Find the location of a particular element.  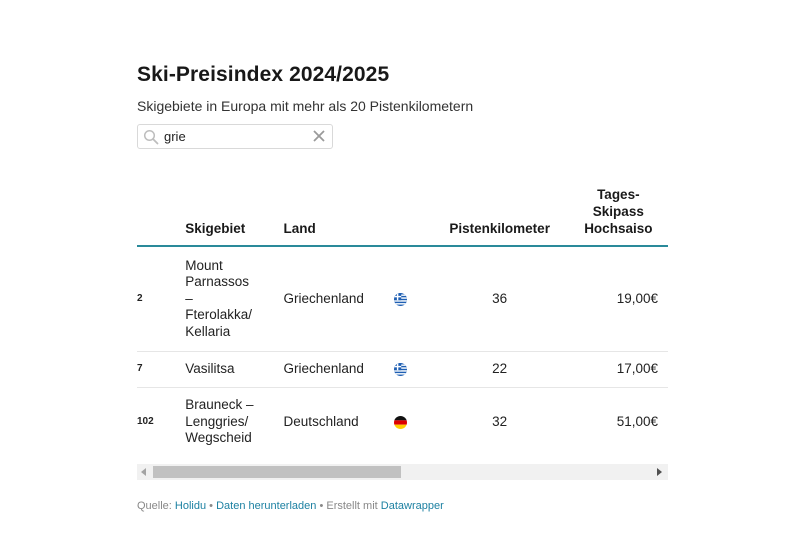

land-cell: Deutschland is located at coordinates (321, 421).